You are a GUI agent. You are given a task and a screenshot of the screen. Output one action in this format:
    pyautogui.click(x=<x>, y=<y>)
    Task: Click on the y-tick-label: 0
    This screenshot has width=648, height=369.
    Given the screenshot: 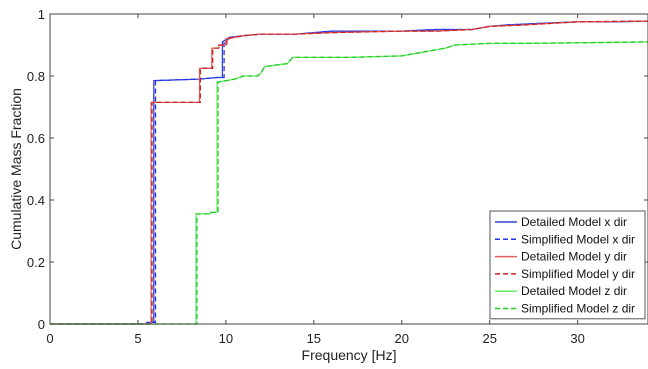 What is the action you would take?
    pyautogui.click(x=41, y=324)
    